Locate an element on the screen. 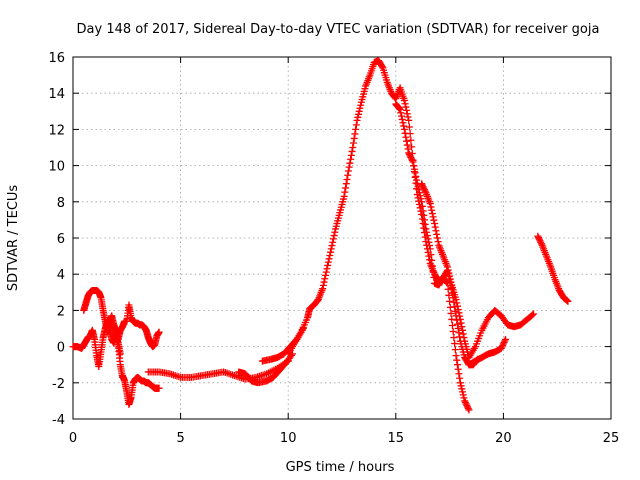  x-tick-label: 20 is located at coordinates (503, 438).